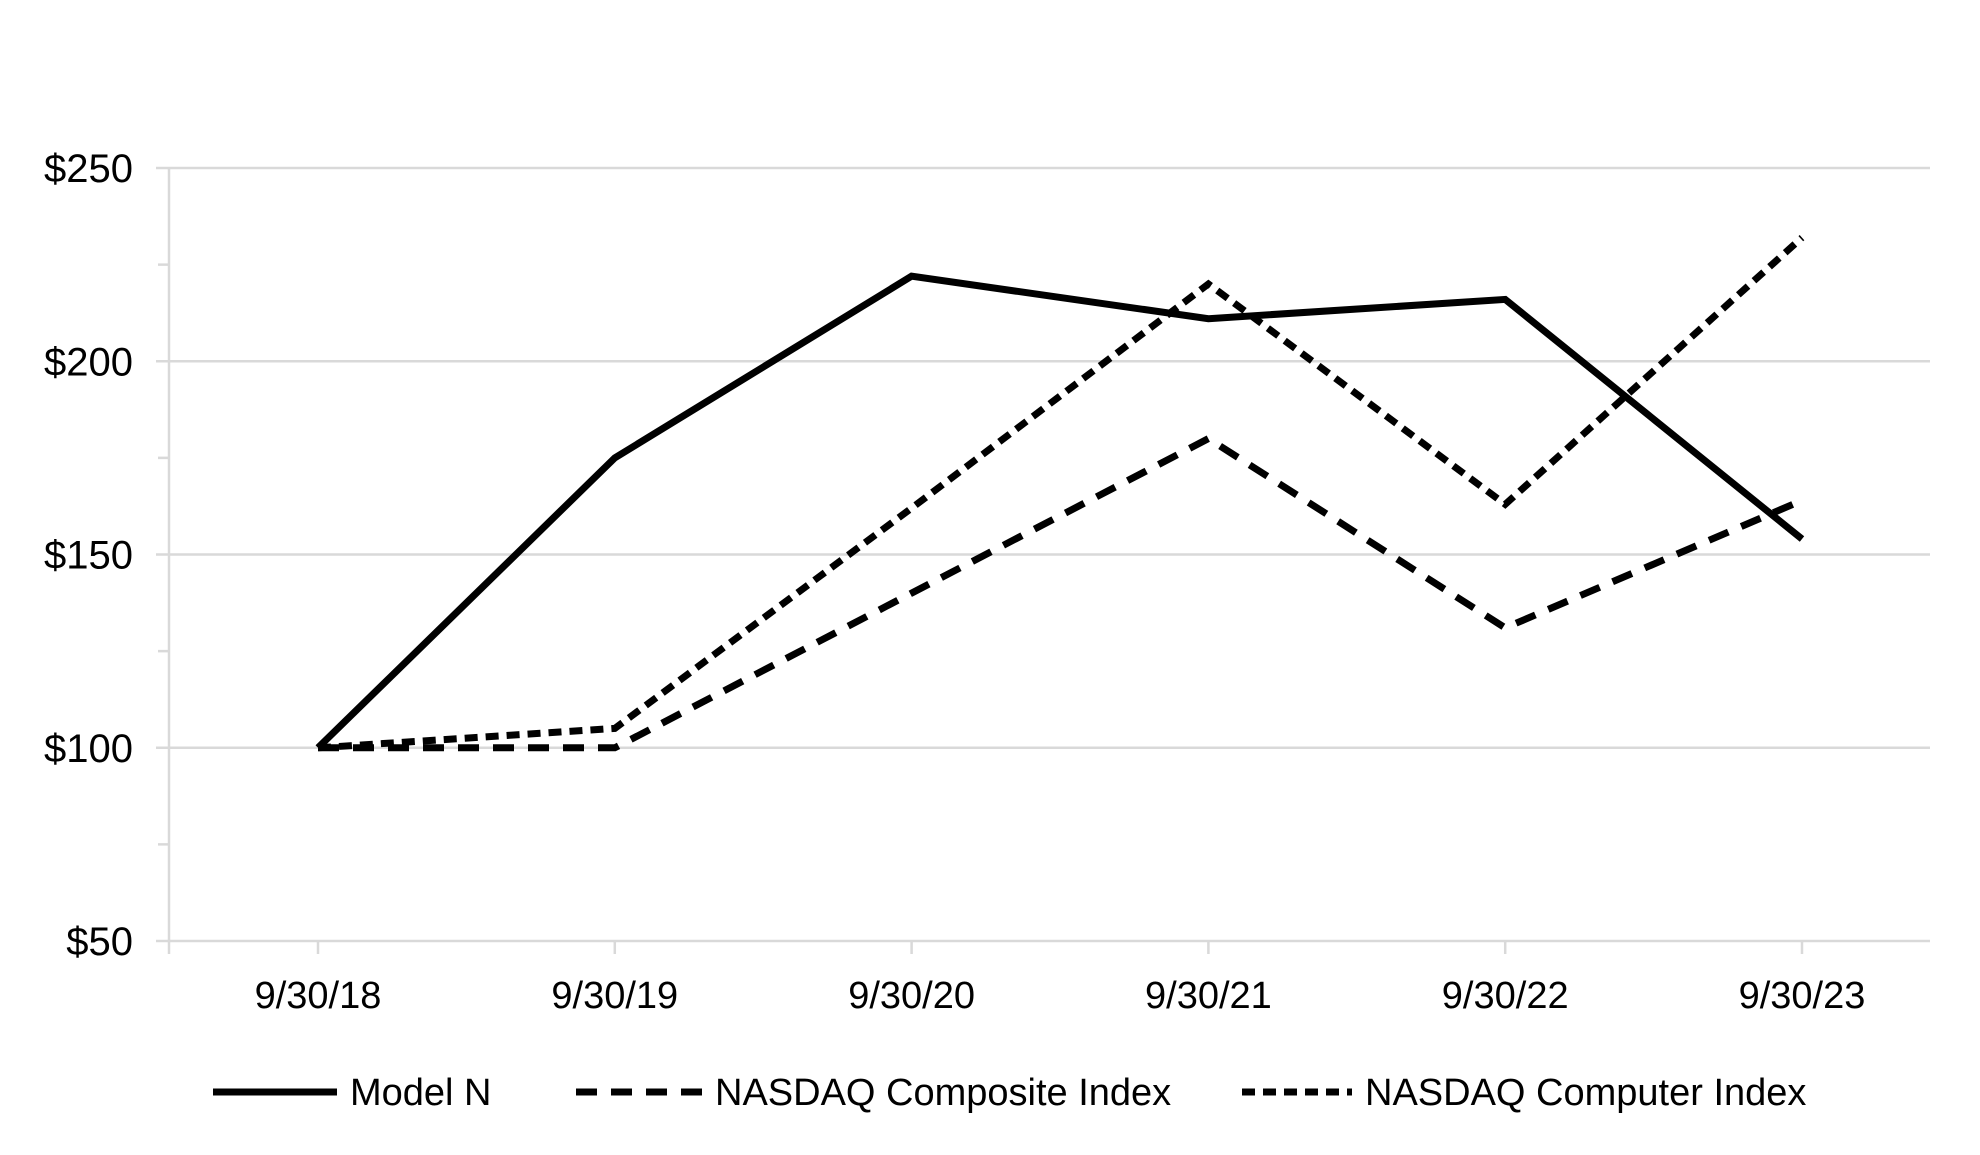  Describe the element at coordinates (1585, 1093) in the screenshot. I see `legend-label: NASDAQ Computer Index` at that location.